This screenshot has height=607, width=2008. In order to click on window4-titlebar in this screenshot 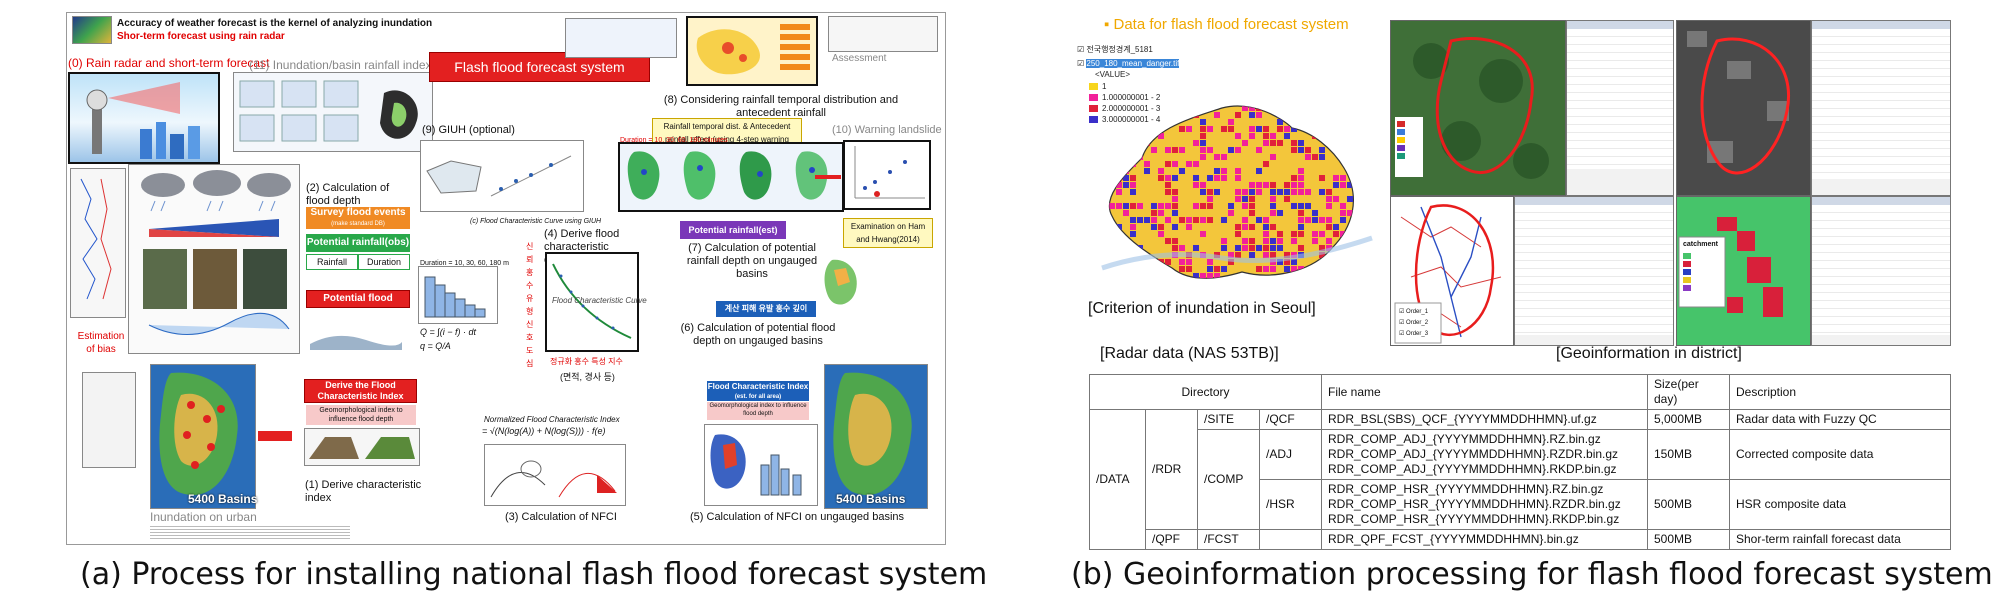, I will do `click(1881, 201)`.